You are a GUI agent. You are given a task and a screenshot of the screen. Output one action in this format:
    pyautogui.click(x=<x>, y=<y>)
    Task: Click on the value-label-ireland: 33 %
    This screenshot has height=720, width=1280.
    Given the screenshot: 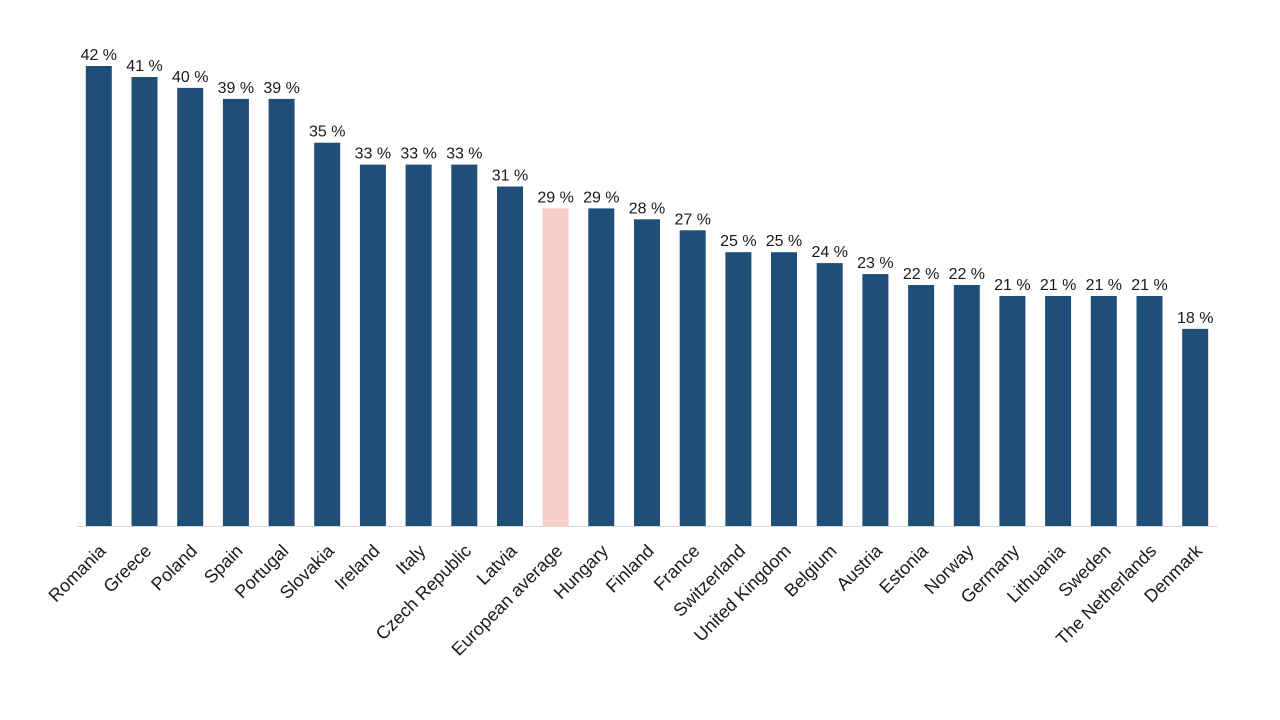 What is the action you would take?
    pyautogui.click(x=373, y=154)
    